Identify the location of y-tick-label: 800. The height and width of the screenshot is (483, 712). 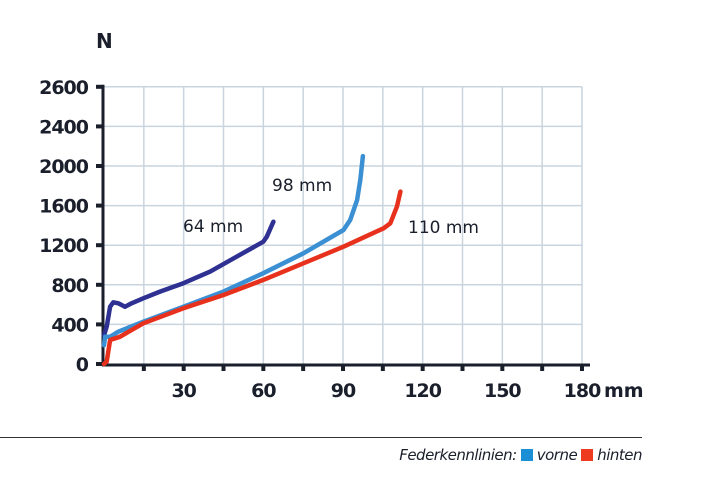
(69, 286).